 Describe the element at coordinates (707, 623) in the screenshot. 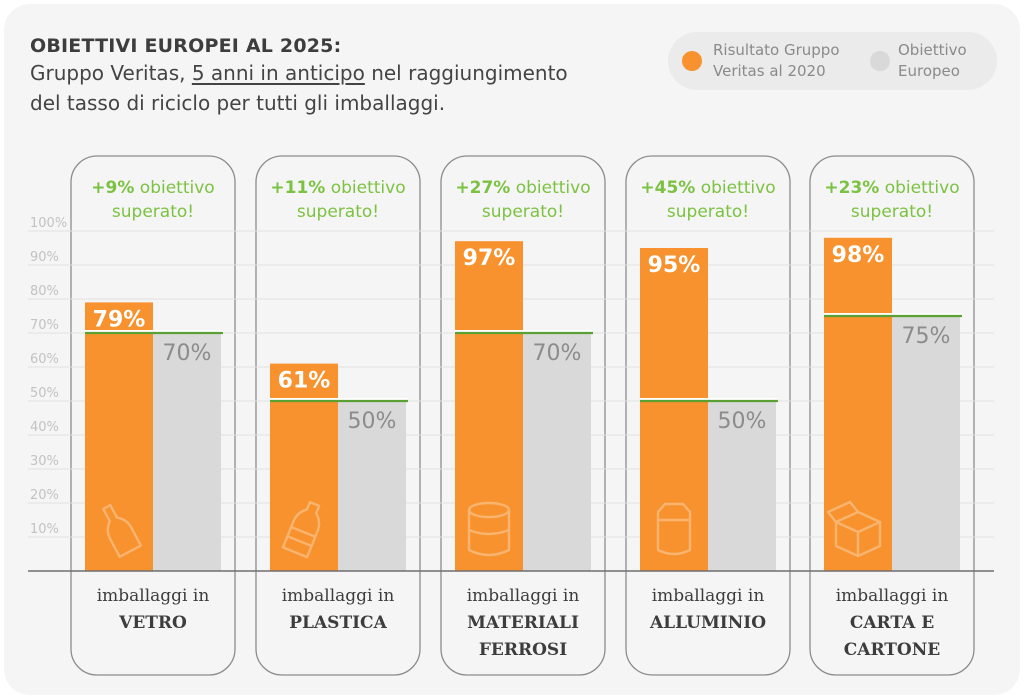

I see `category-label-bold: ALLUMINIO` at that location.